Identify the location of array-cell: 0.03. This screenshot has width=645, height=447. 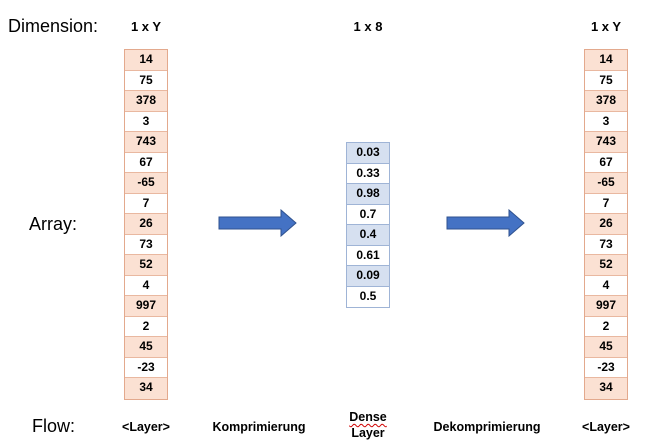
(368, 153).